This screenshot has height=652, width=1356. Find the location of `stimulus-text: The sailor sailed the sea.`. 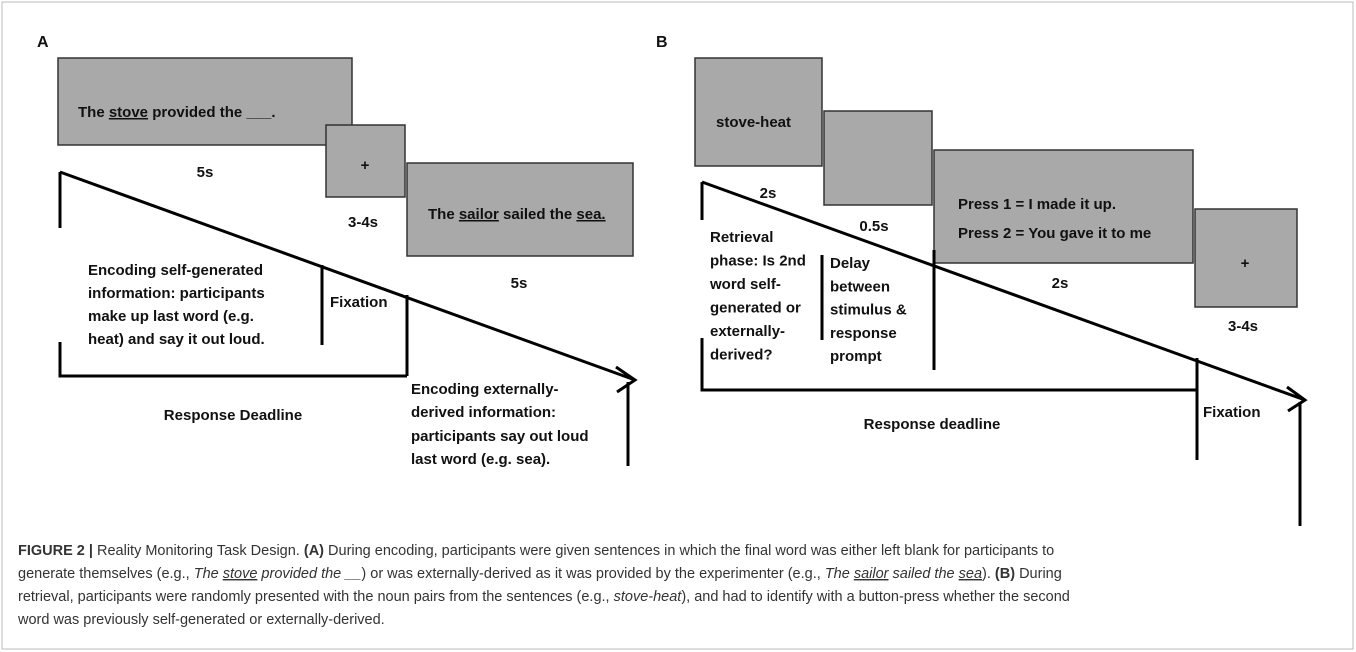

stimulus-text: The sailor sailed the sea. is located at coordinates (517, 214).